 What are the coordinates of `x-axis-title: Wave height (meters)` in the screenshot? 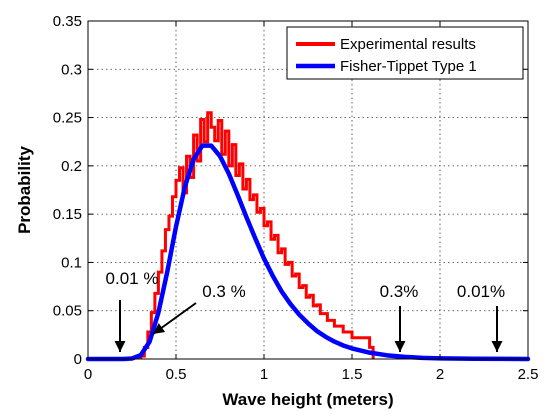 It's located at (307, 399).